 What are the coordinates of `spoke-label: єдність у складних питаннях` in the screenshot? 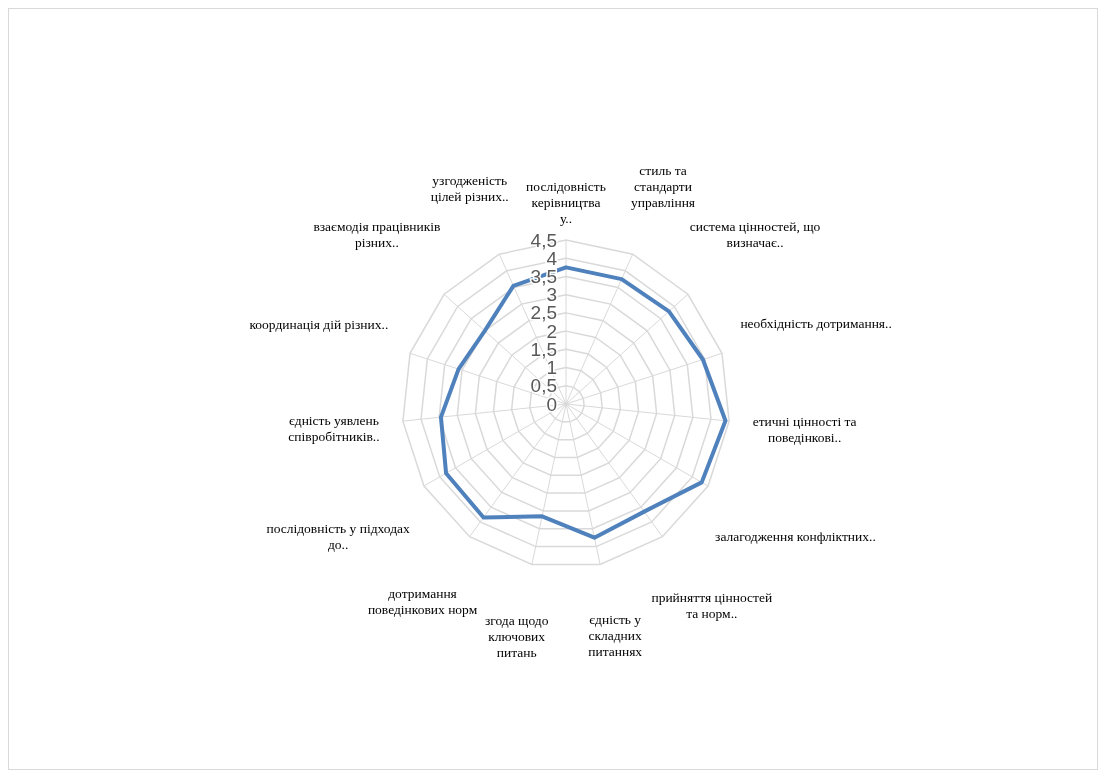 It's located at (615, 635).